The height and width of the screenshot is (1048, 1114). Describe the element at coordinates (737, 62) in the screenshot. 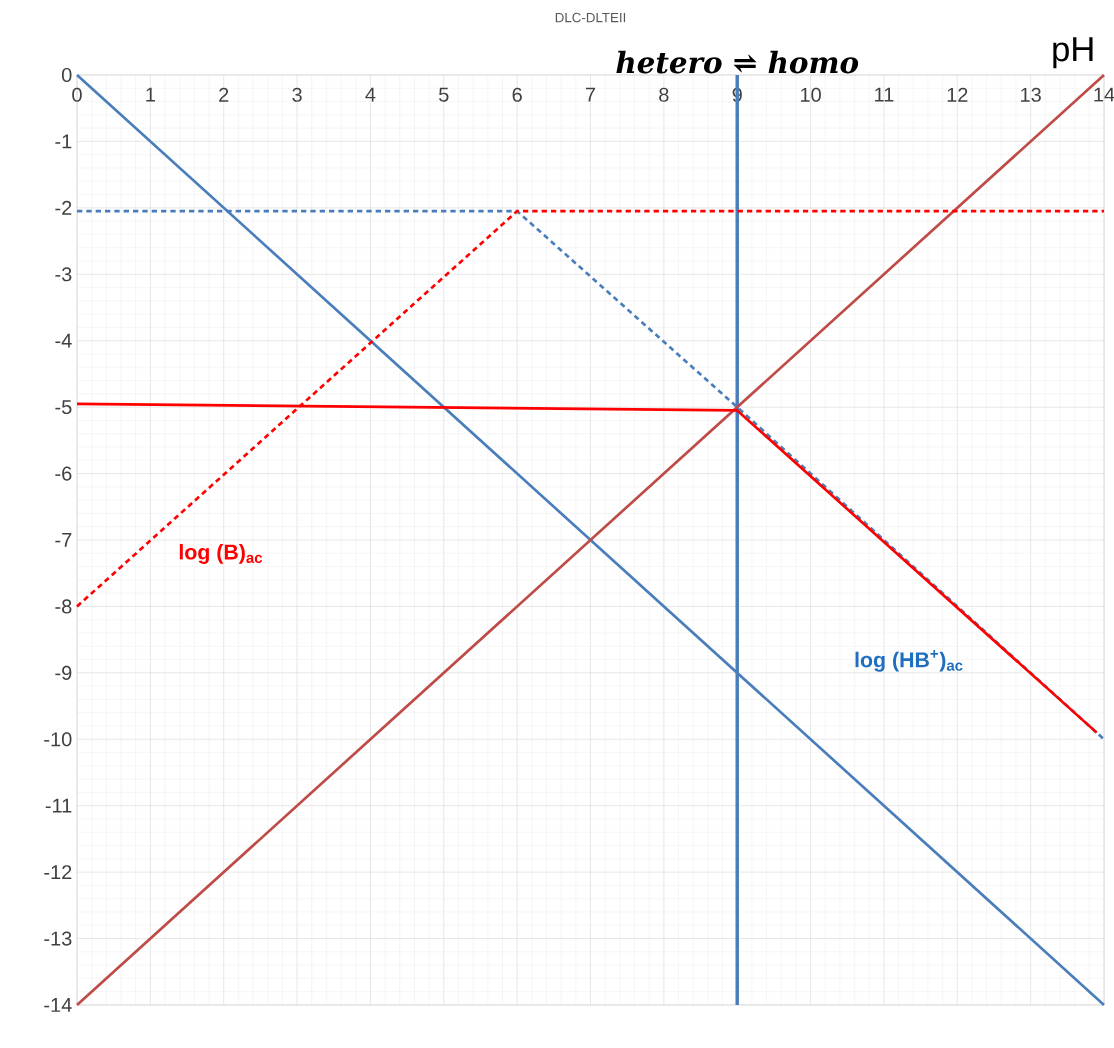

I see `ref-line-label: hetero ⇌ homo` at that location.